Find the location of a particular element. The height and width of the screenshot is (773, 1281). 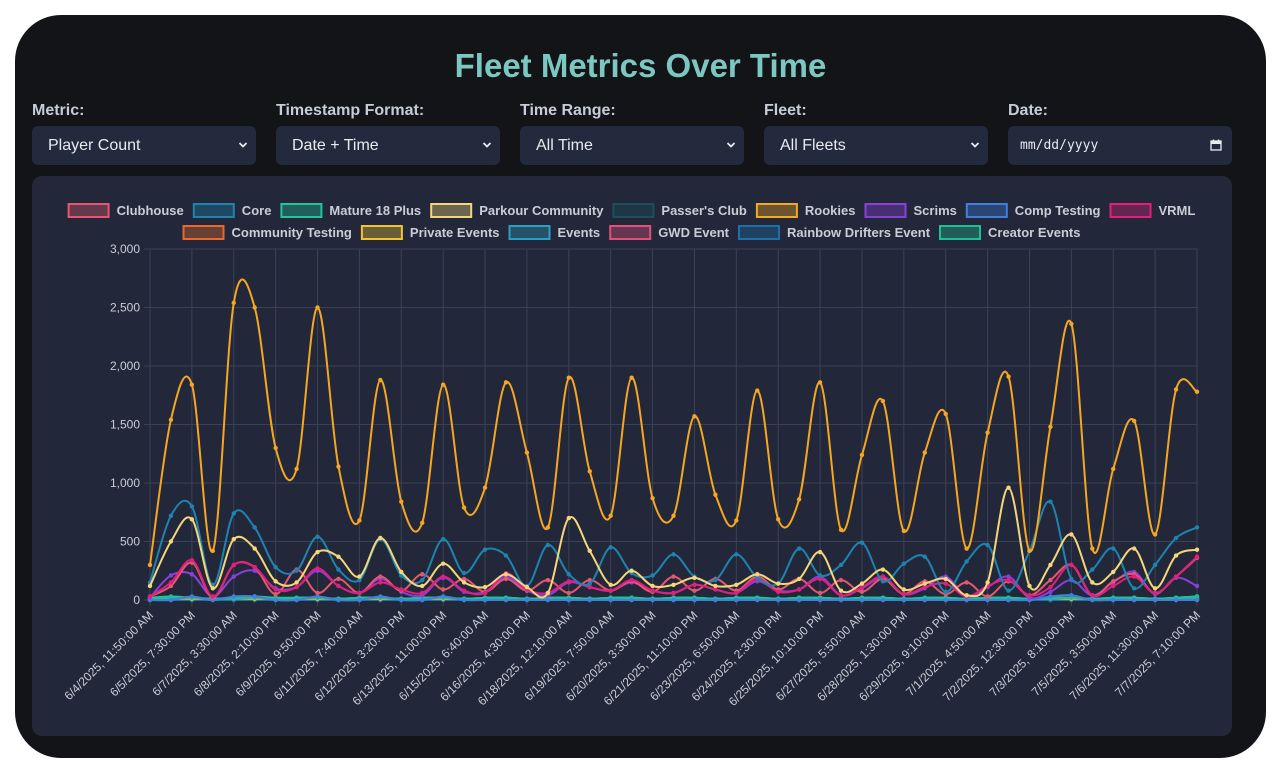

legend-item: VRML is located at coordinates (1152, 210).